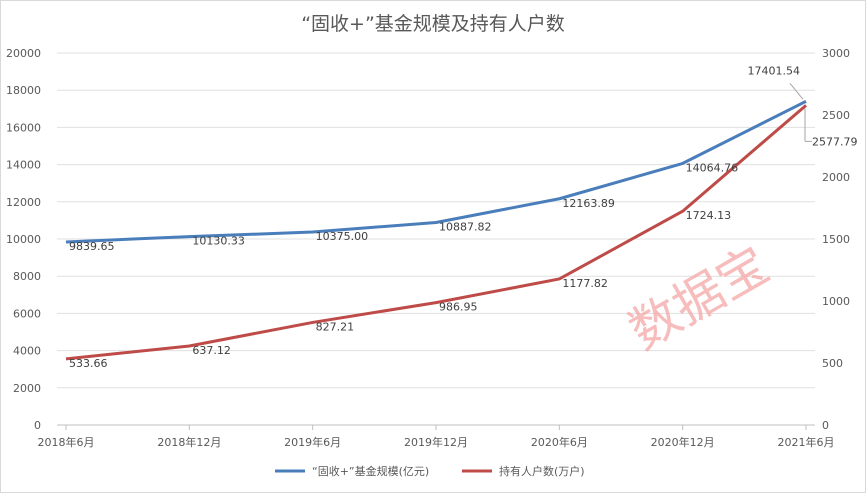 The height and width of the screenshot is (493, 866). What do you see at coordinates (836, 115) in the screenshot?
I see `right-axis-tick-label: 2500` at bounding box center [836, 115].